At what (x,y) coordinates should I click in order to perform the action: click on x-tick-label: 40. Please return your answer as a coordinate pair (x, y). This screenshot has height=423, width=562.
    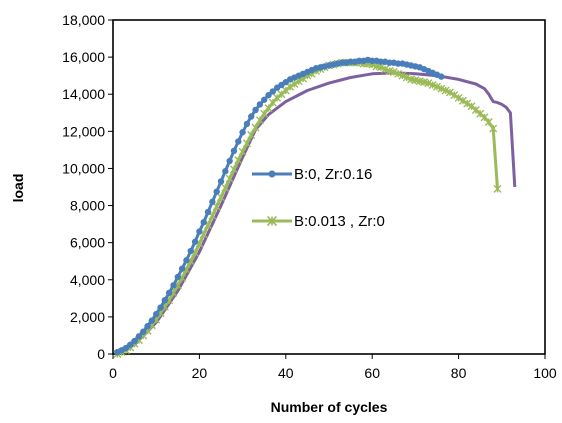
    Looking at the image, I should click on (286, 373).